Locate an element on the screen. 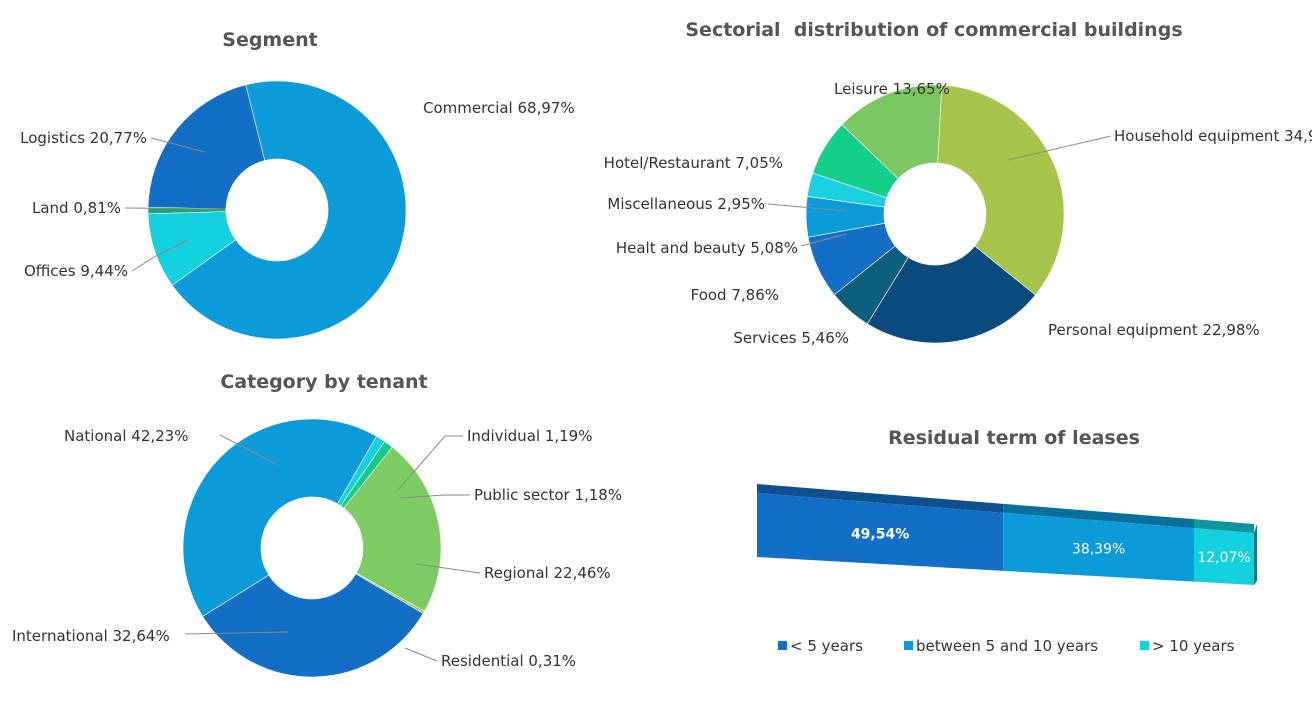 This screenshot has height=714, width=1312. data-label-offices: Offices 9,44% is located at coordinates (76, 271).